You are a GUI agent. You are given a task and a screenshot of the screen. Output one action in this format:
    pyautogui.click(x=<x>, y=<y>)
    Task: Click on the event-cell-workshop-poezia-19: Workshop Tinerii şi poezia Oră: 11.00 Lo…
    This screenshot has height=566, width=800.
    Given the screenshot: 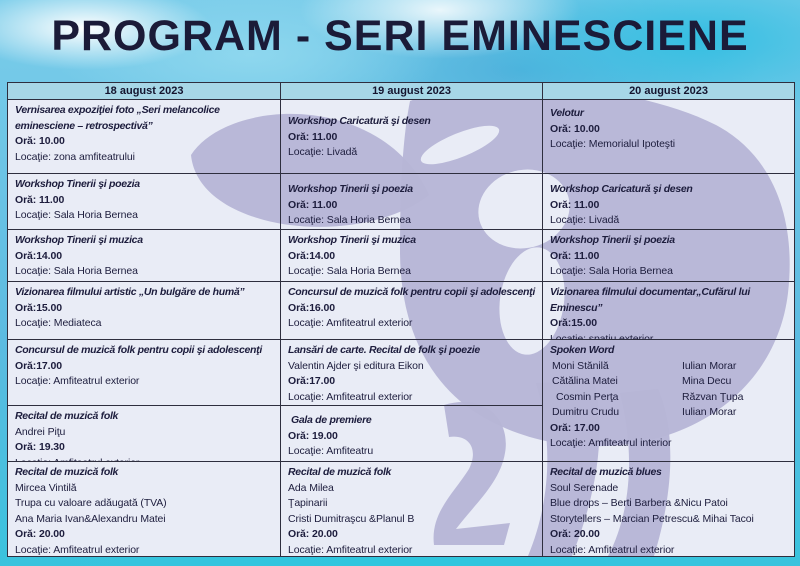 What is the action you would take?
    pyautogui.click(x=412, y=202)
    